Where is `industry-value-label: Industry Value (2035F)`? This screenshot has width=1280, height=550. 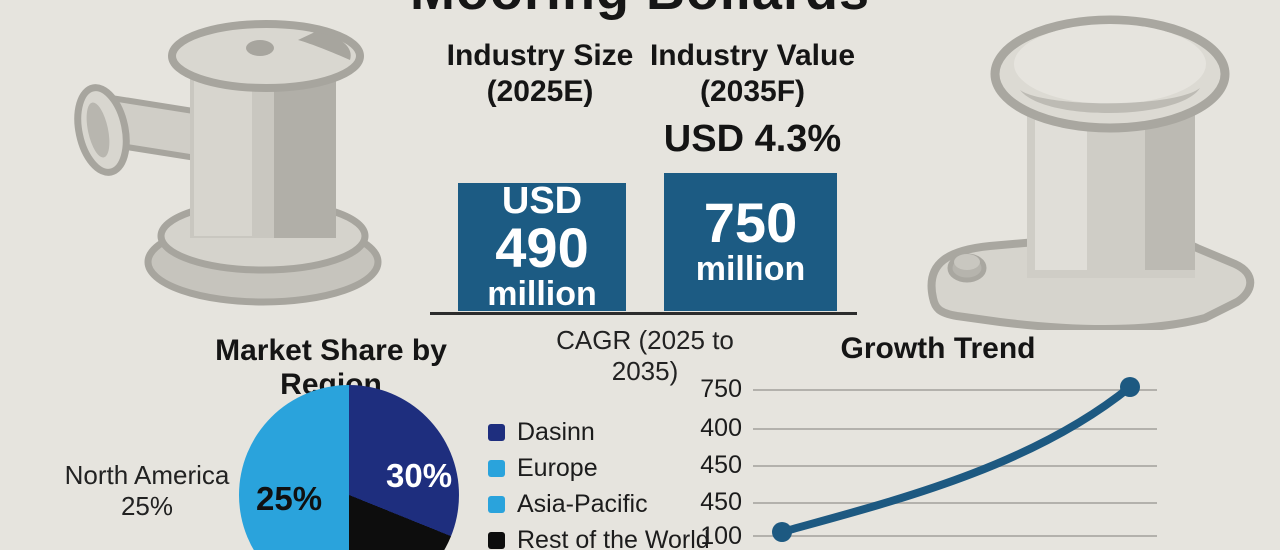 industry-value-label: Industry Value (2035F) is located at coordinates (752, 73).